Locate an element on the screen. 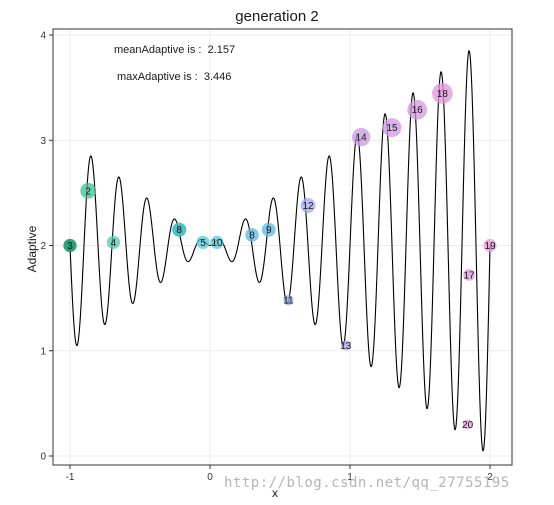 This screenshot has height=505, width=554. x-tick-label: 1 is located at coordinates (350, 477).